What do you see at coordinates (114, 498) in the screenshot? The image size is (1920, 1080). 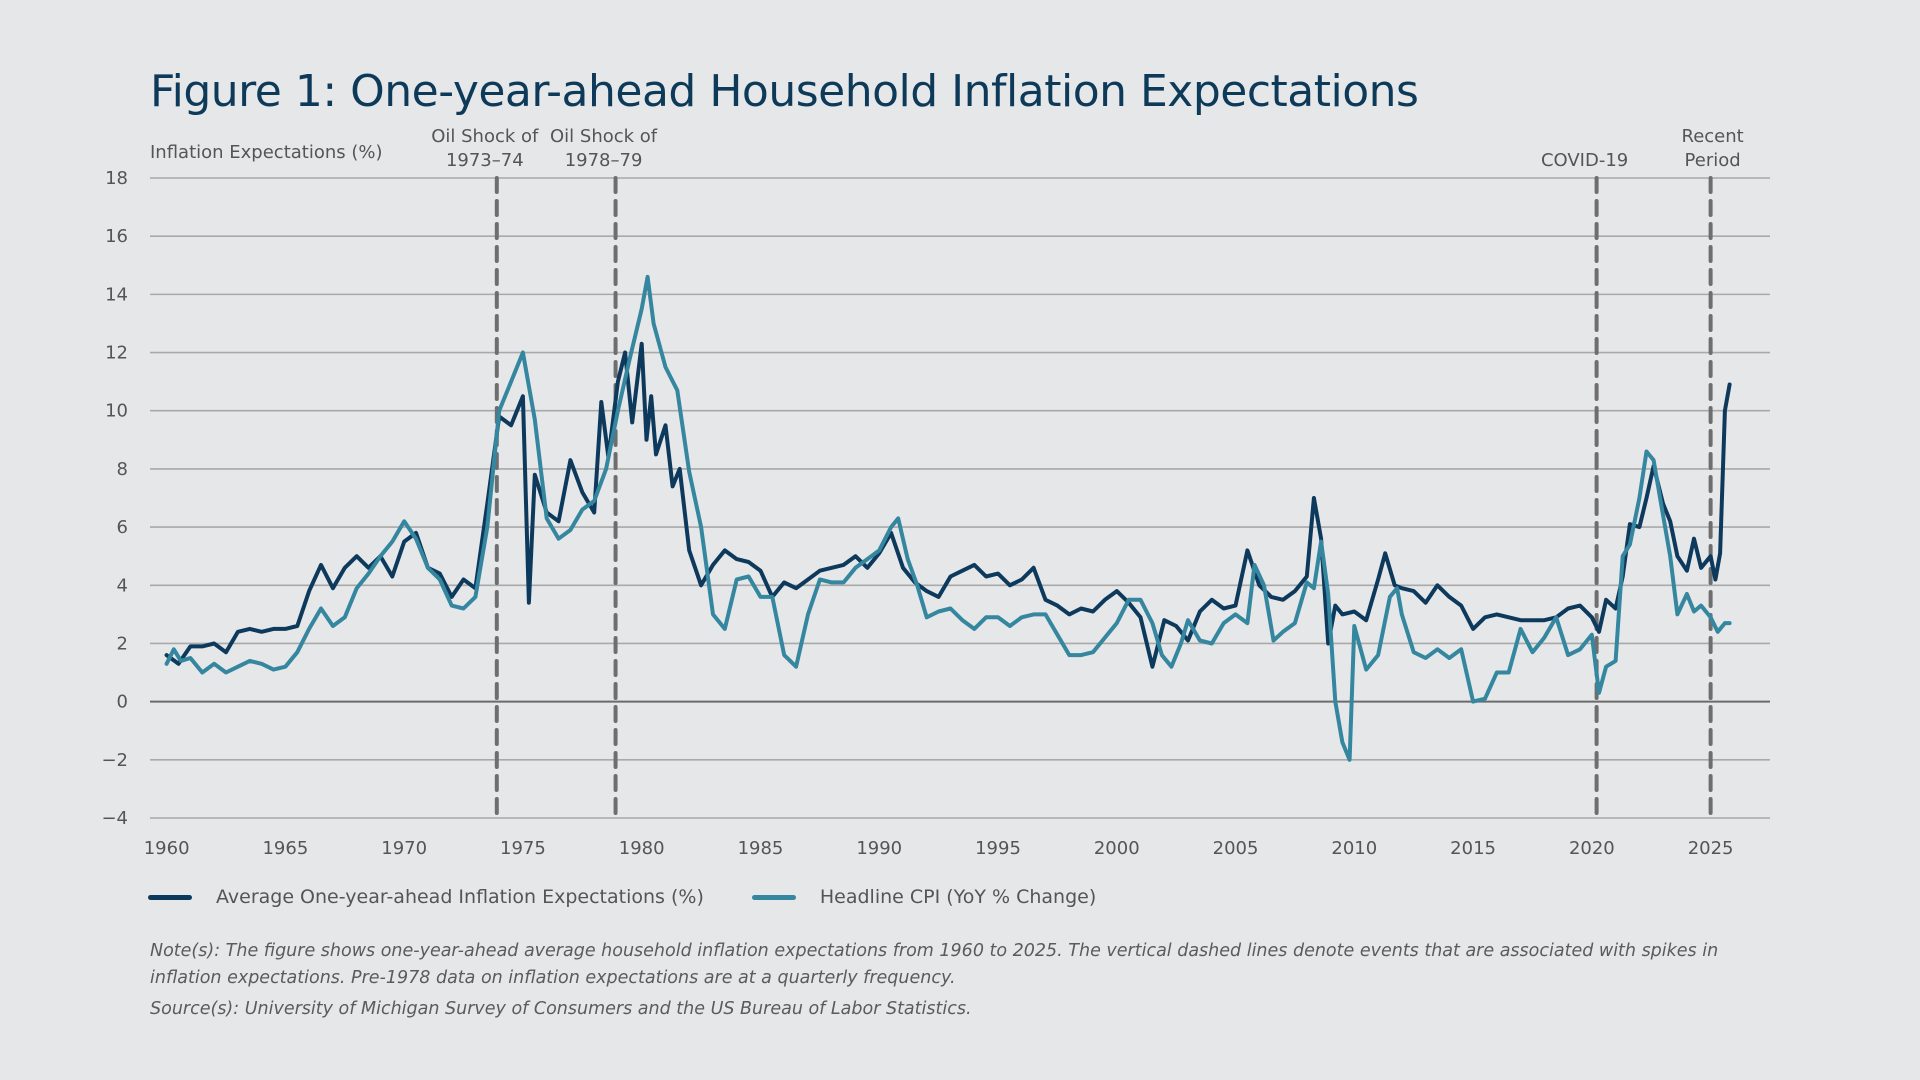 I see `y-axis-ticks: 18 16 14 12 10 8 6 4 2 0 −2 −4` at bounding box center [114, 498].